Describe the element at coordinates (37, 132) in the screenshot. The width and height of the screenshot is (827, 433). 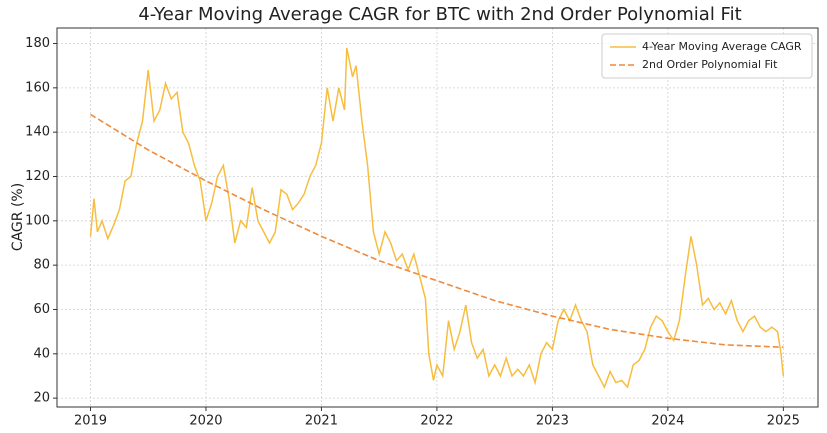
I see `y-tick-label: 140` at that location.